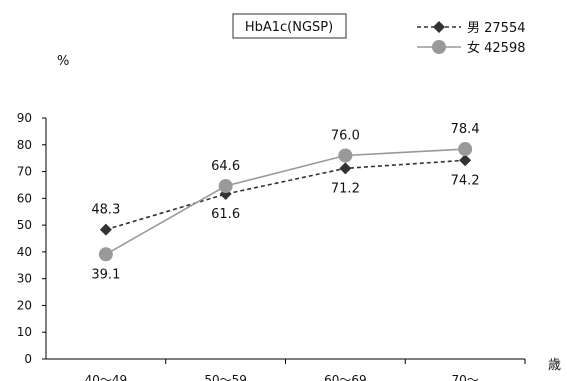 The width and height of the screenshot is (567, 381). What do you see at coordinates (105, 210) in the screenshot?
I see `data-label: 48.3` at bounding box center [105, 210].